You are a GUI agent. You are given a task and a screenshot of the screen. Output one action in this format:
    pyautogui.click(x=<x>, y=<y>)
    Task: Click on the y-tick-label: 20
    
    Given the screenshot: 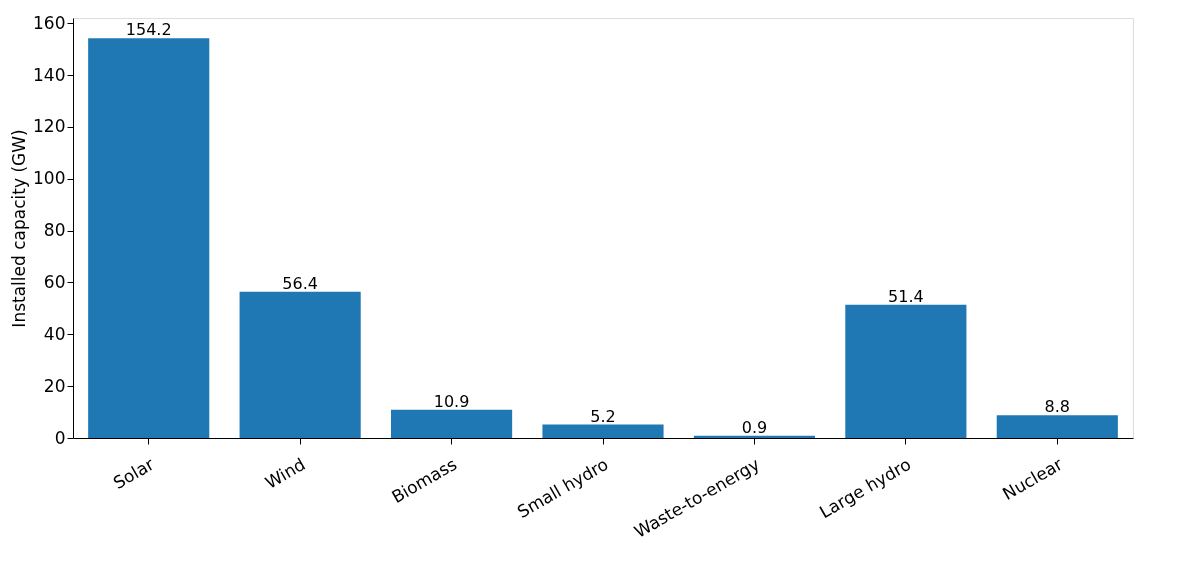 What is the action you would take?
    pyautogui.click(x=54, y=385)
    